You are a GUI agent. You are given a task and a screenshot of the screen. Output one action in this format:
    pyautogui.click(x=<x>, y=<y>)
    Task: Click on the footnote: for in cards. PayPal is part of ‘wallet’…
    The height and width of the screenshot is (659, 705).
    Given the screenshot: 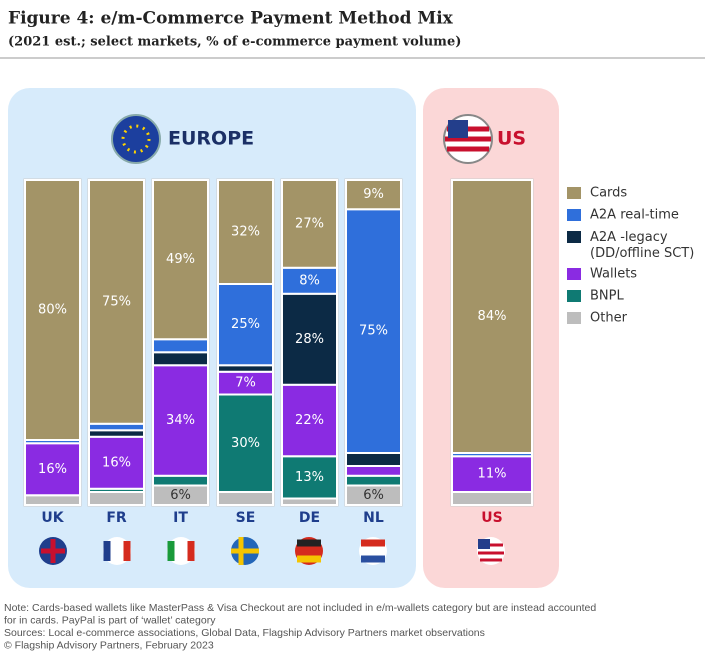 What is the action you would take?
    pyautogui.click(x=110, y=620)
    